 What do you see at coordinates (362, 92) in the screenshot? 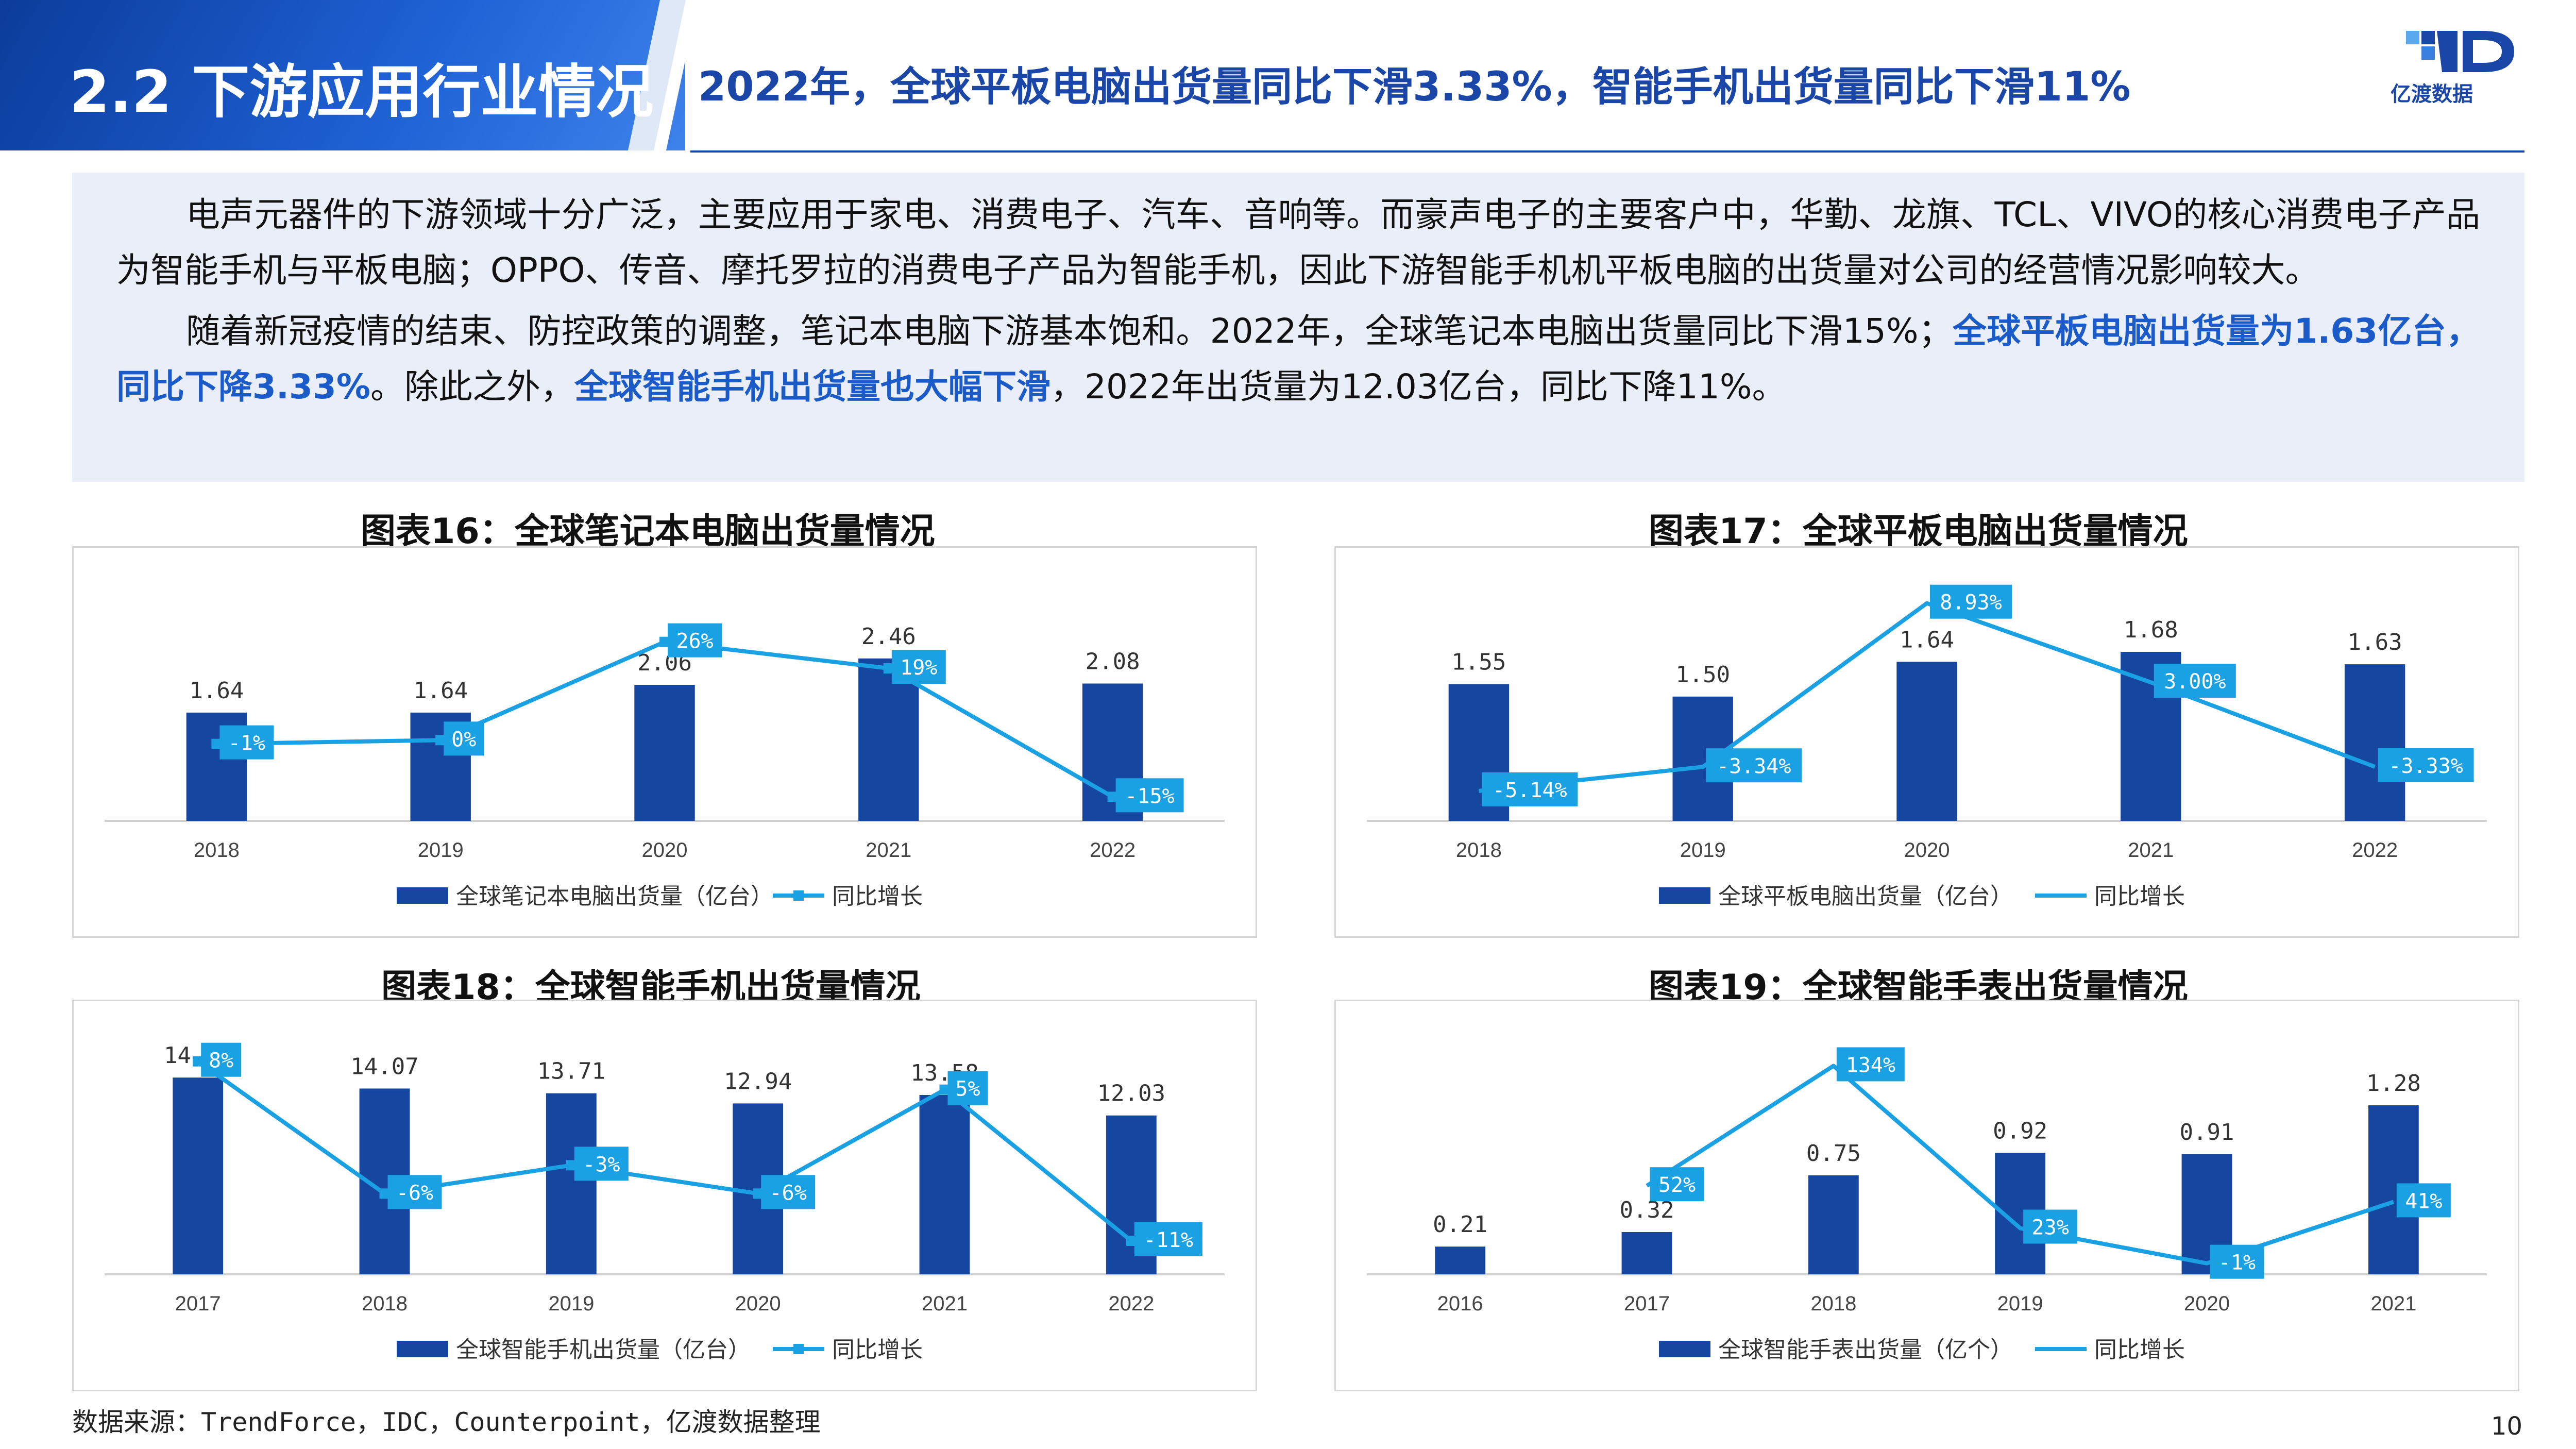
I see `section-title: 2.2 下游应用行业情况` at bounding box center [362, 92].